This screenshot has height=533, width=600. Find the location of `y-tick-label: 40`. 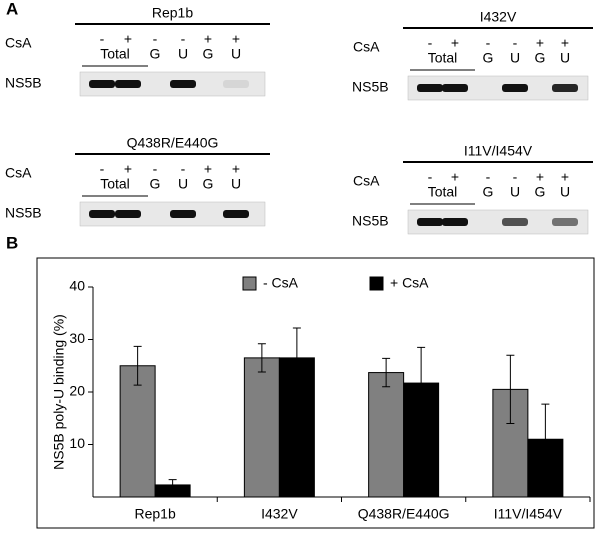

y-tick-label: 40 is located at coordinates (77, 286).